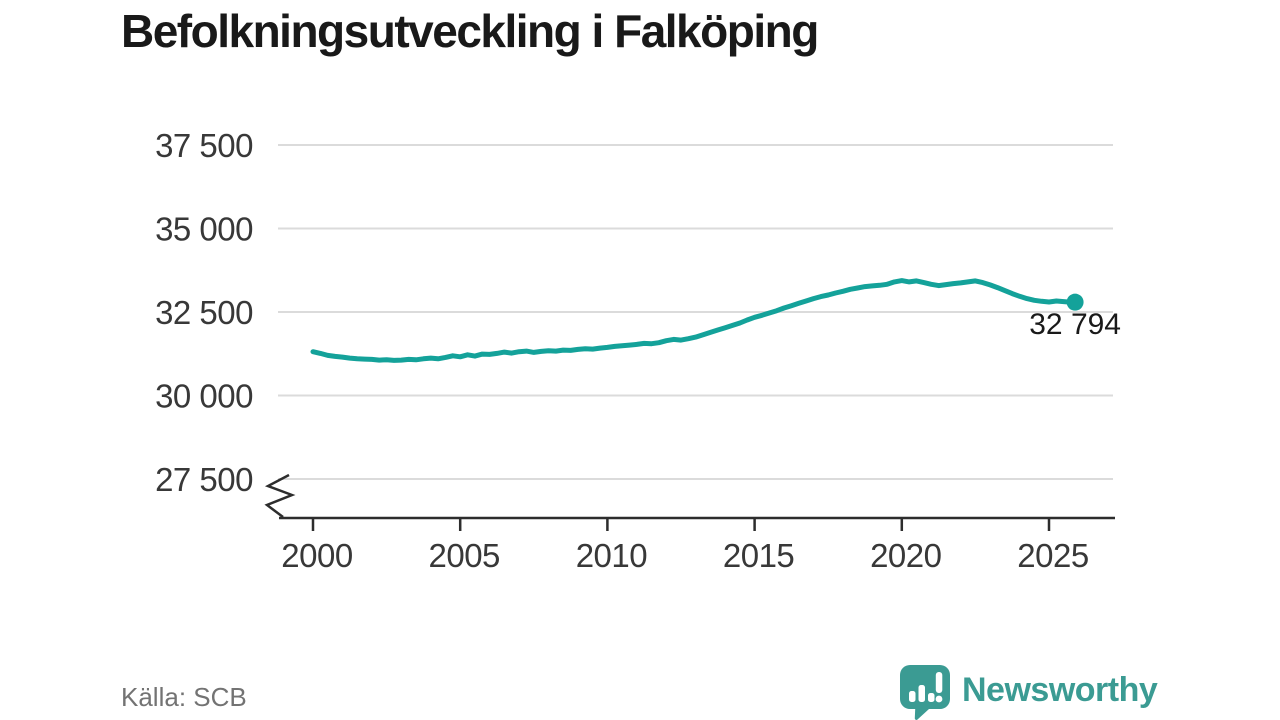 This screenshot has width=1280, height=720. Describe the element at coordinates (204, 396) in the screenshot. I see `y-tick-label: 30 000` at that location.